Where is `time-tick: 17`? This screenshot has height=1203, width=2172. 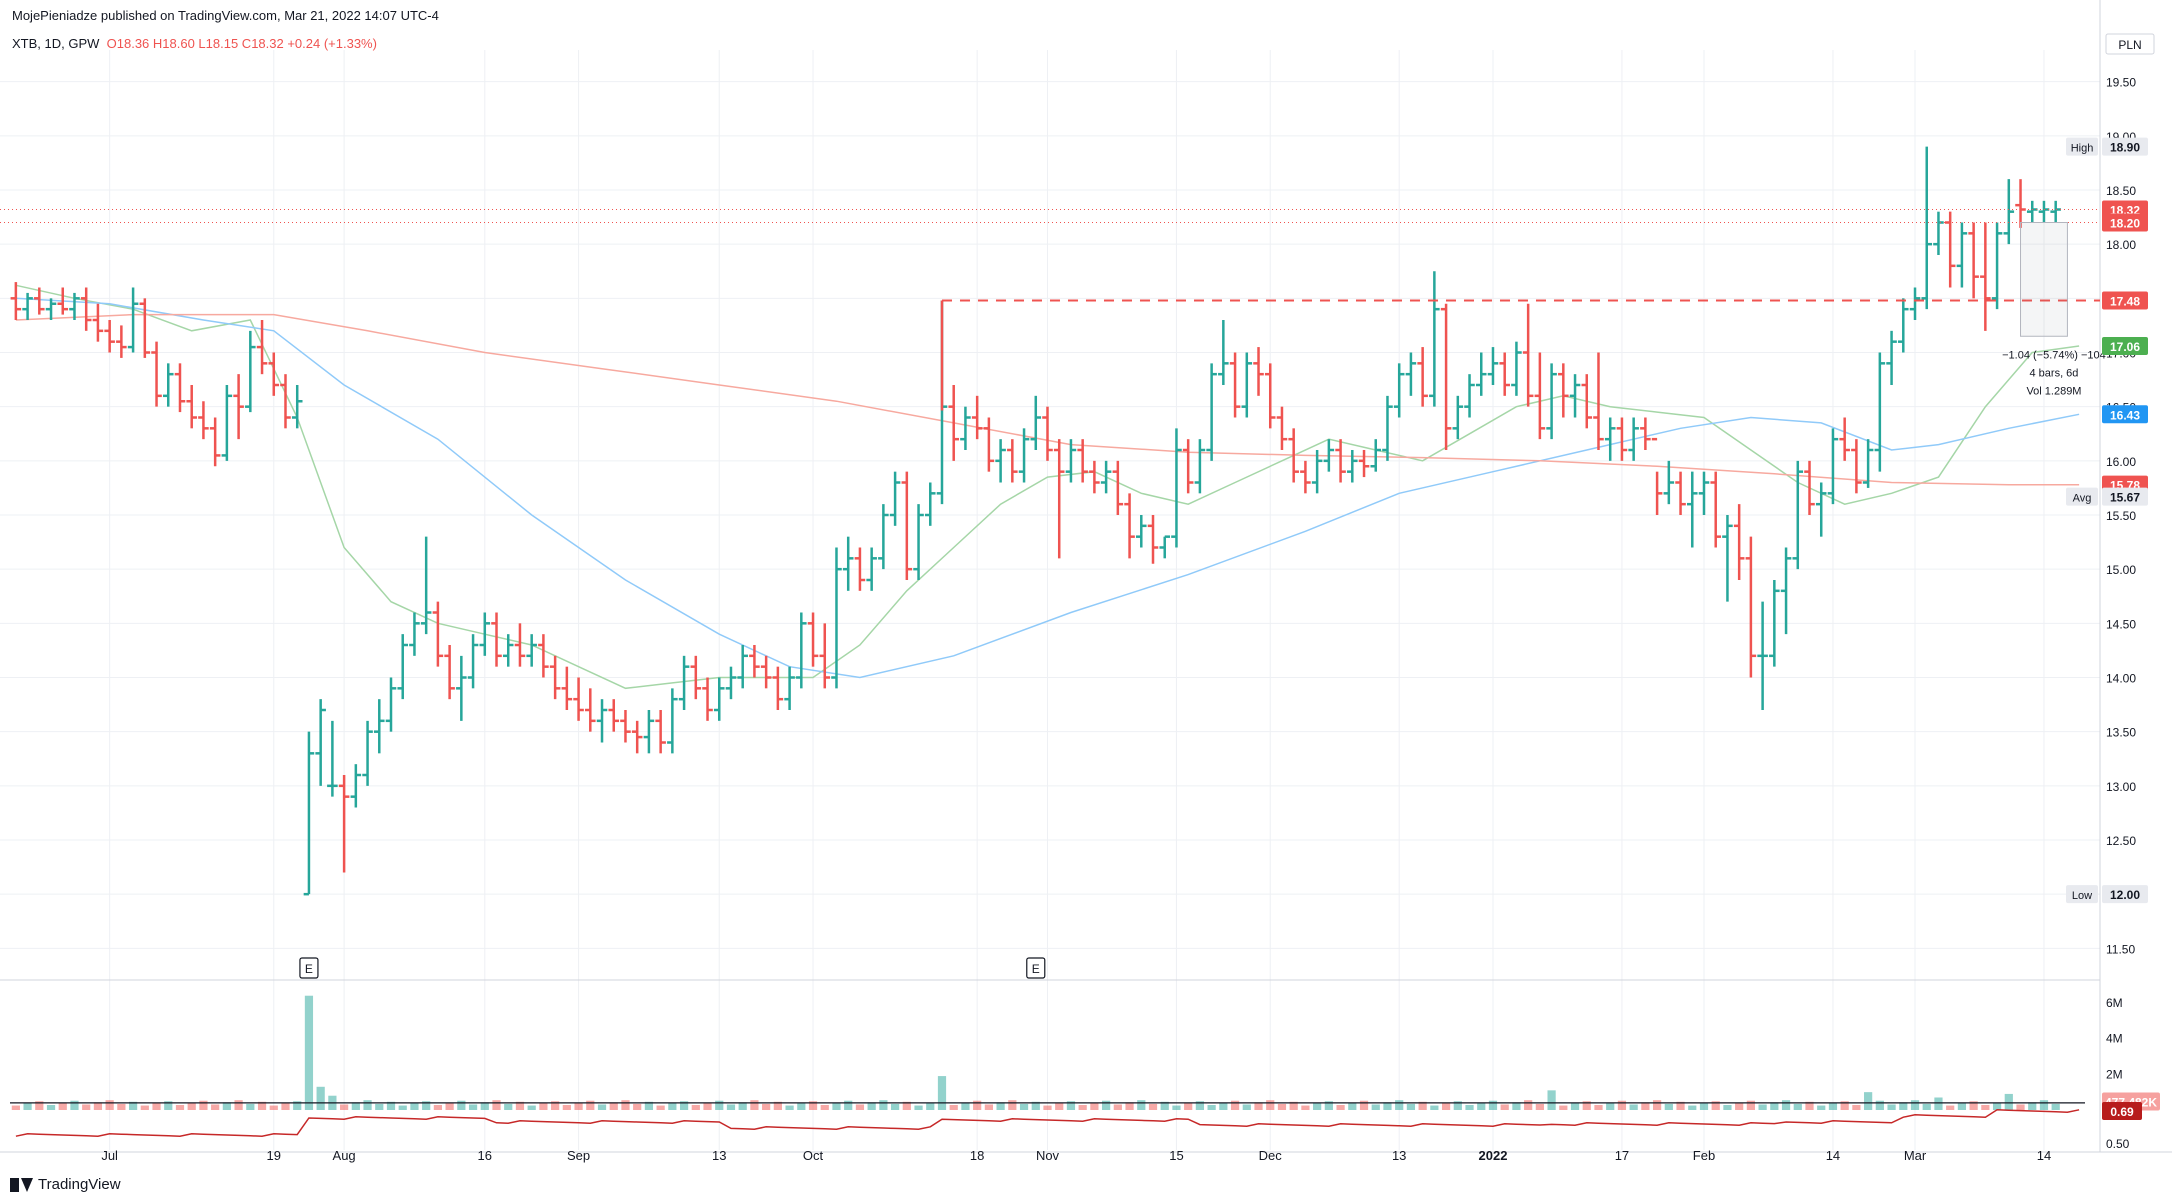 time-tick: 17 is located at coordinates (1622, 1155).